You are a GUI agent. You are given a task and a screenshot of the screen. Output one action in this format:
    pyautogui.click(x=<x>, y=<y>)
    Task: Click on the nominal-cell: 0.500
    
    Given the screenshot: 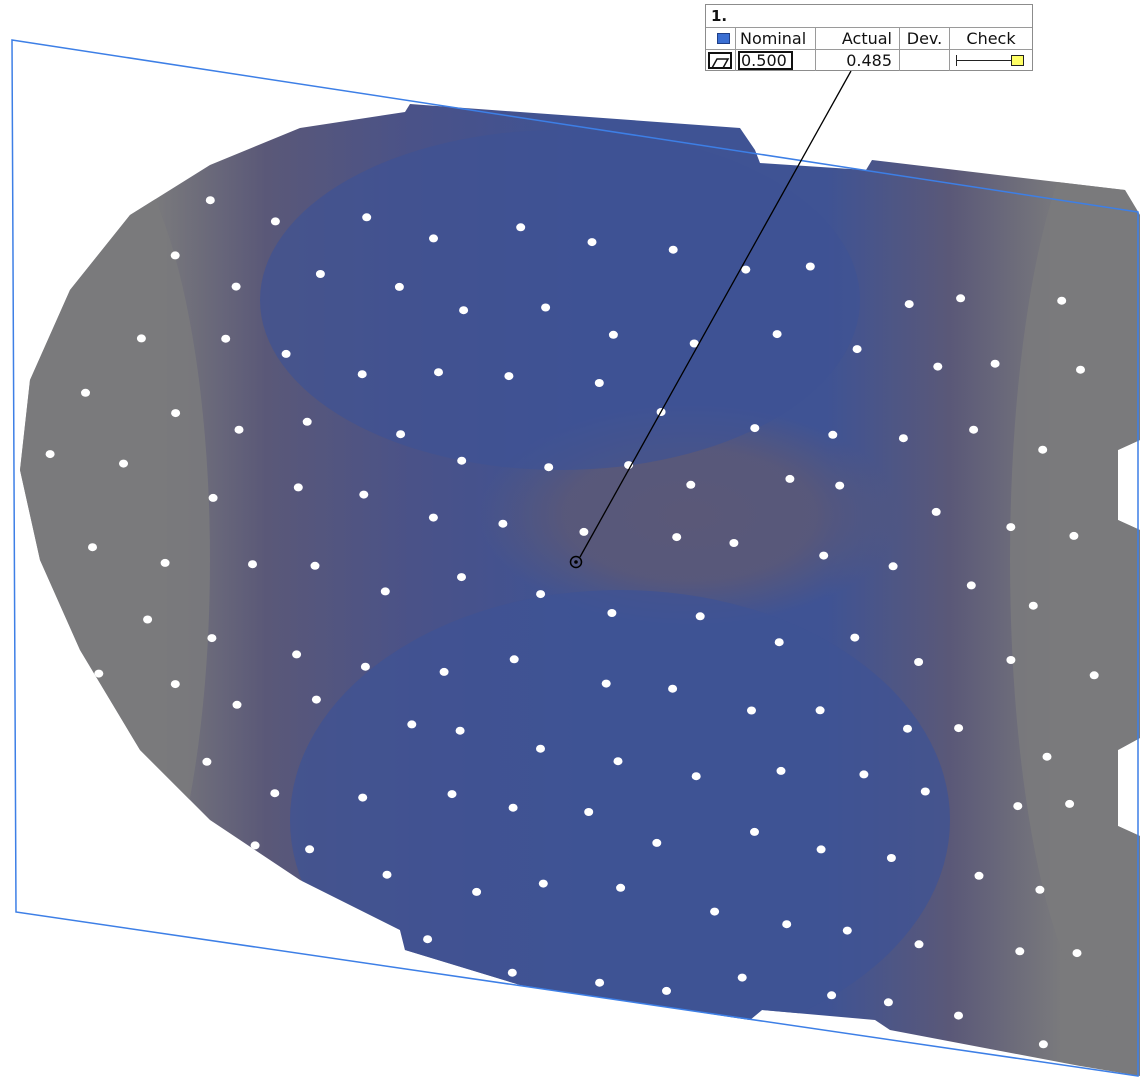 What is the action you would take?
    pyautogui.click(x=776, y=60)
    